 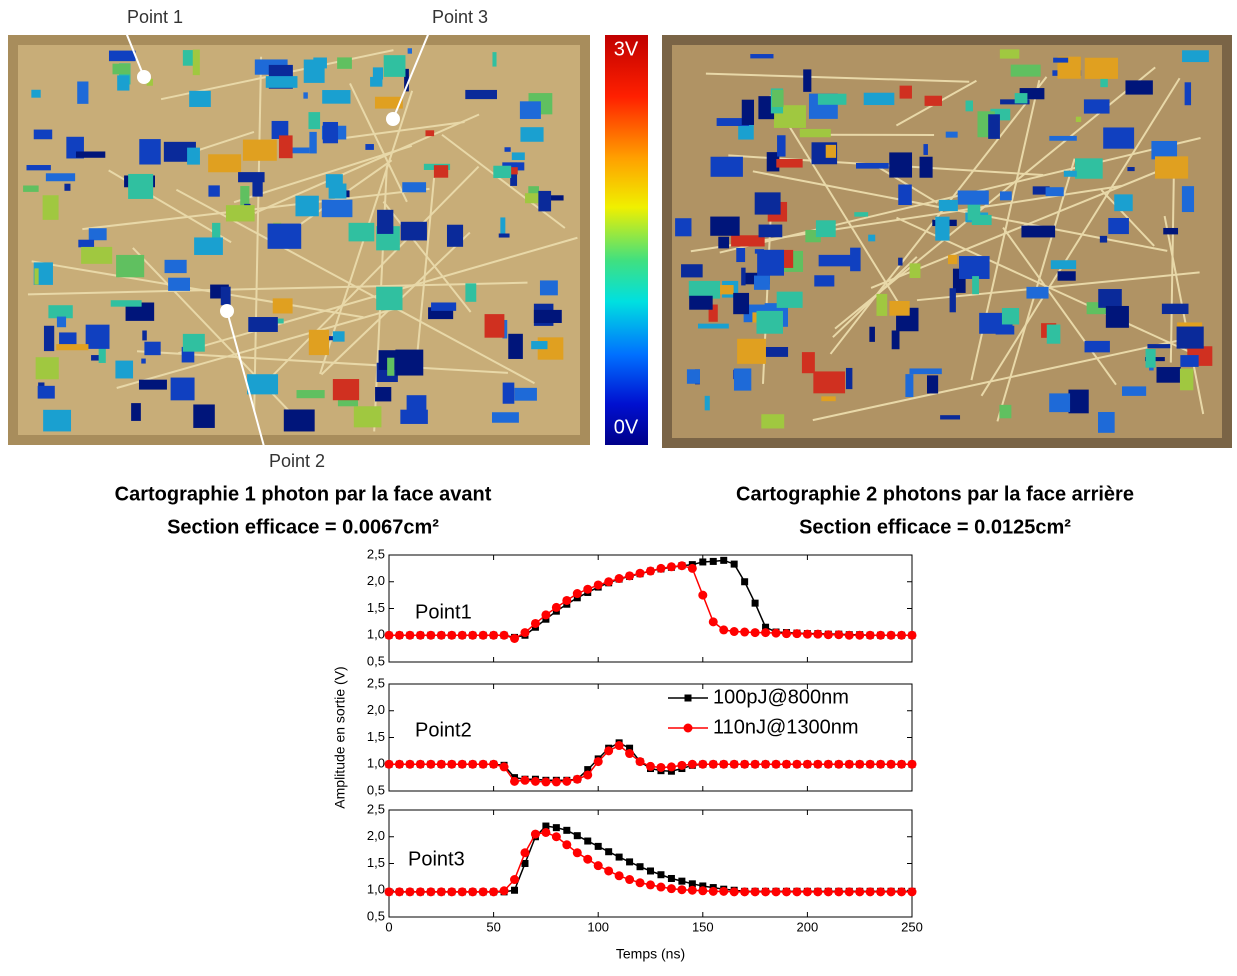 What do you see at coordinates (626, 427) in the screenshot?
I see `colorbar-min: 0V` at bounding box center [626, 427].